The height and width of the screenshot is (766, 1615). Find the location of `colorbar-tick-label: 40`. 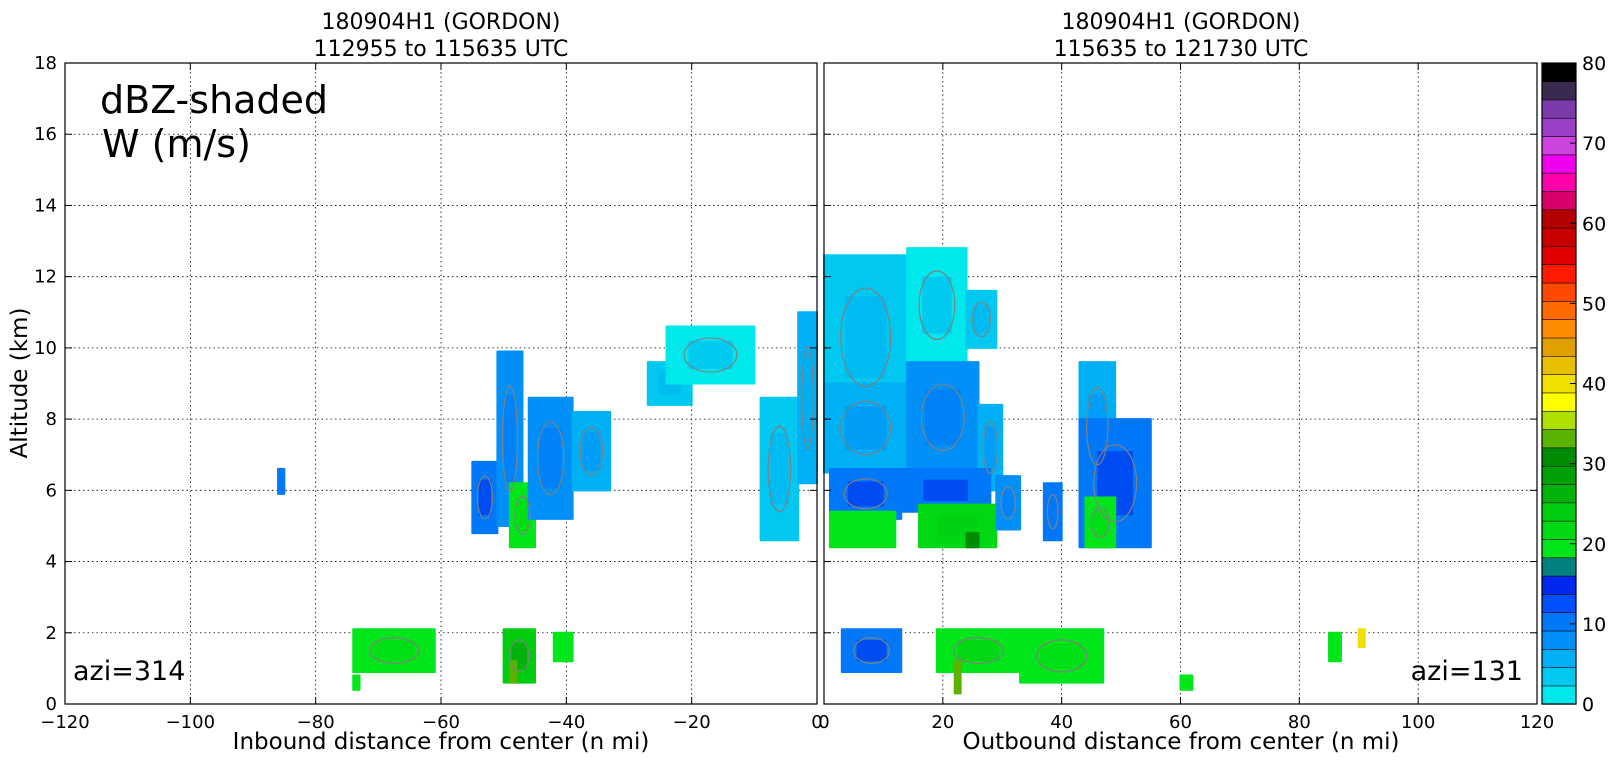

colorbar-tick-label: 40 is located at coordinates (1594, 385).